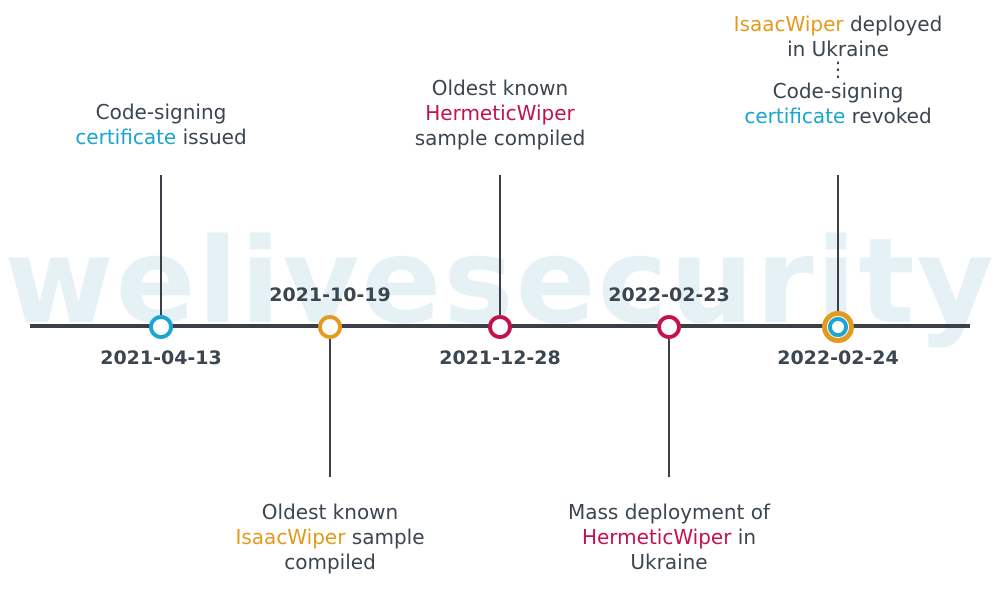 Image resolution: width=1000 pixels, height=592 pixels. I want to click on event-5-label-line1: IsaacWiper deployed, so click(838, 24).